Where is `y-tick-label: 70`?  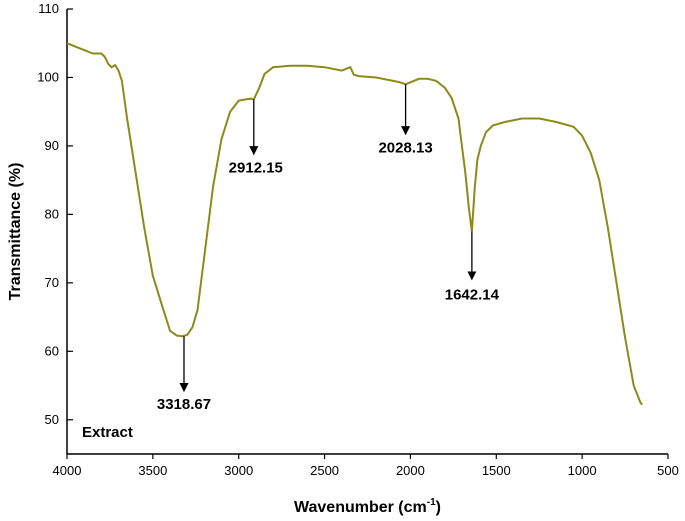
y-tick-label: 70 is located at coordinates (52, 282).